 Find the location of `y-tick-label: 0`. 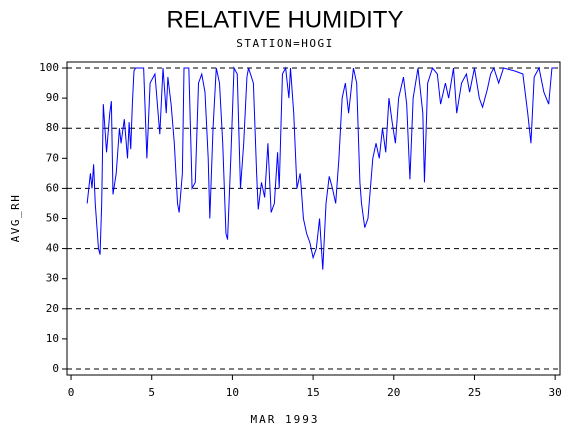

y-tick-label: 0 is located at coordinates (55, 368).